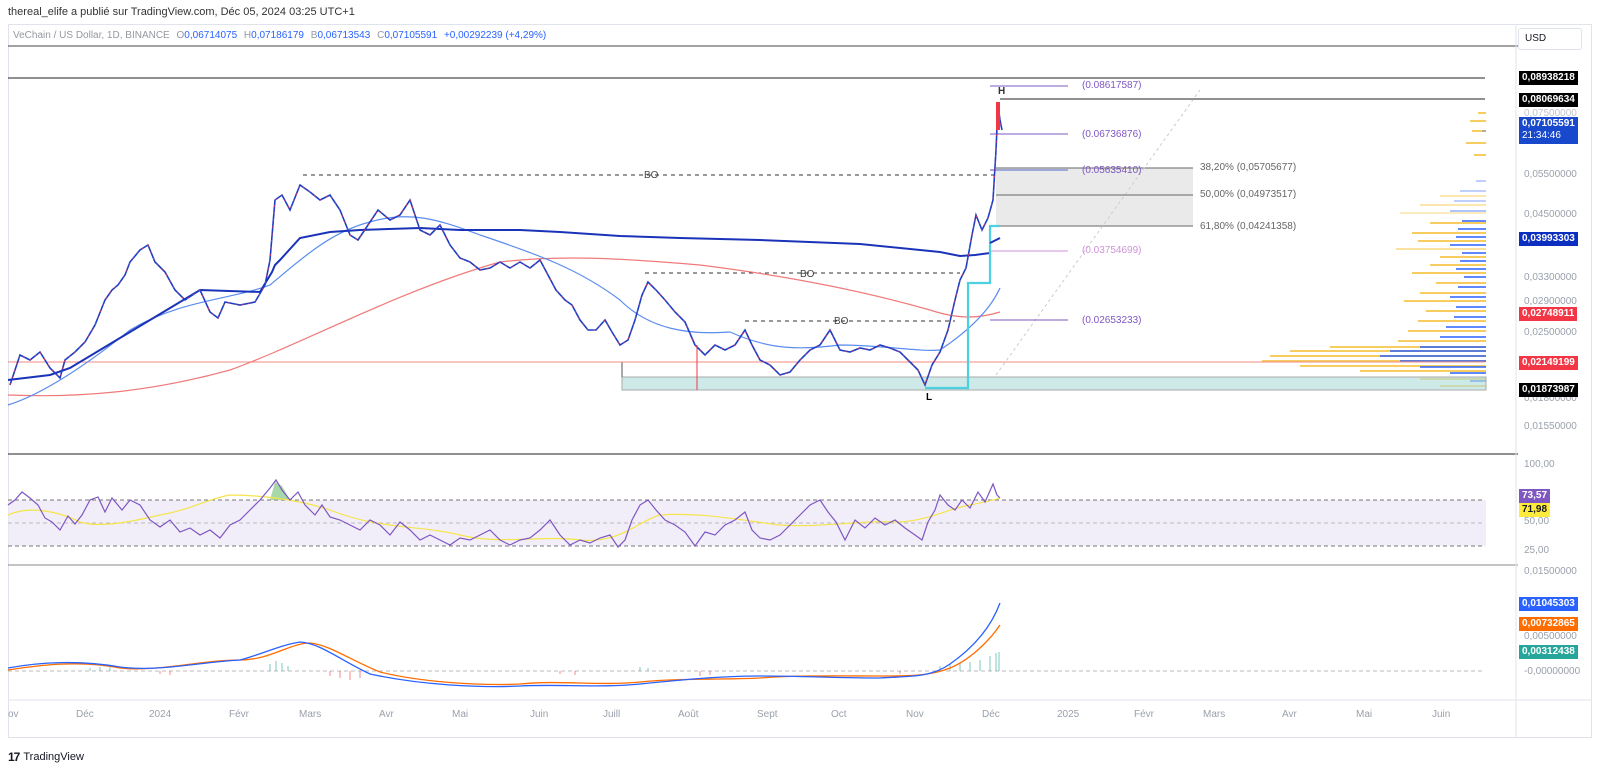  Describe the element at coordinates (995, 240) in the screenshot. I see `vwap-tail` at that location.